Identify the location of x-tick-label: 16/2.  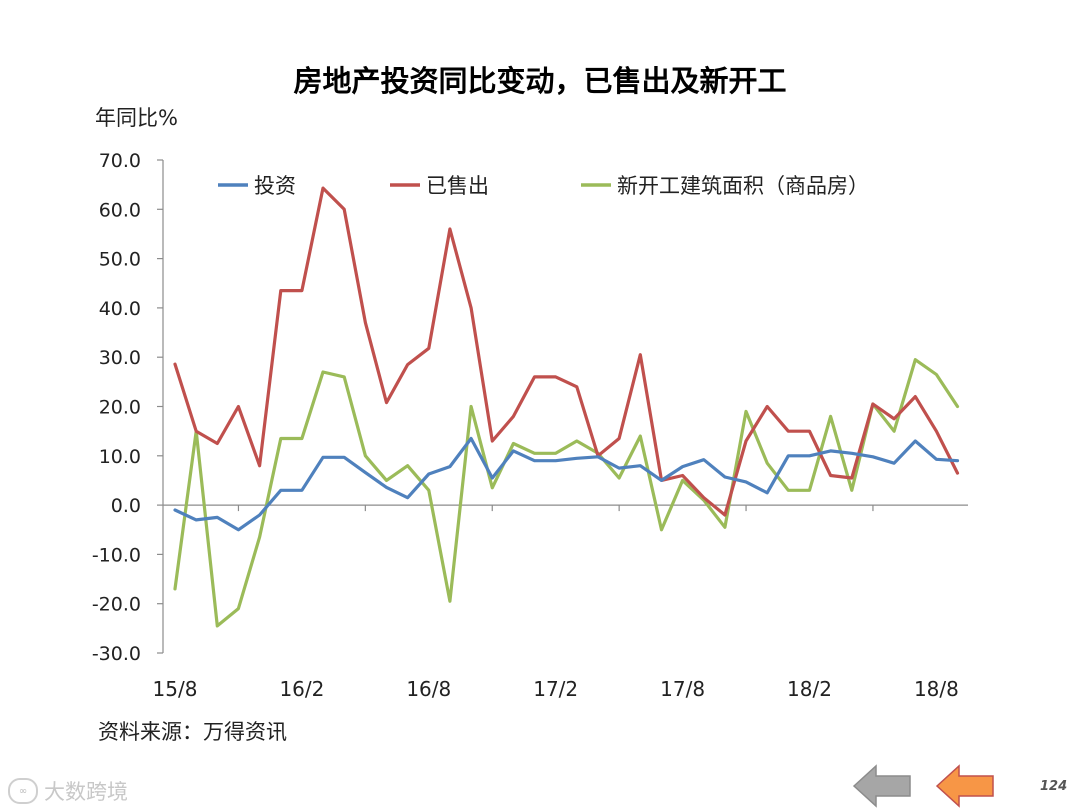
(301, 689).